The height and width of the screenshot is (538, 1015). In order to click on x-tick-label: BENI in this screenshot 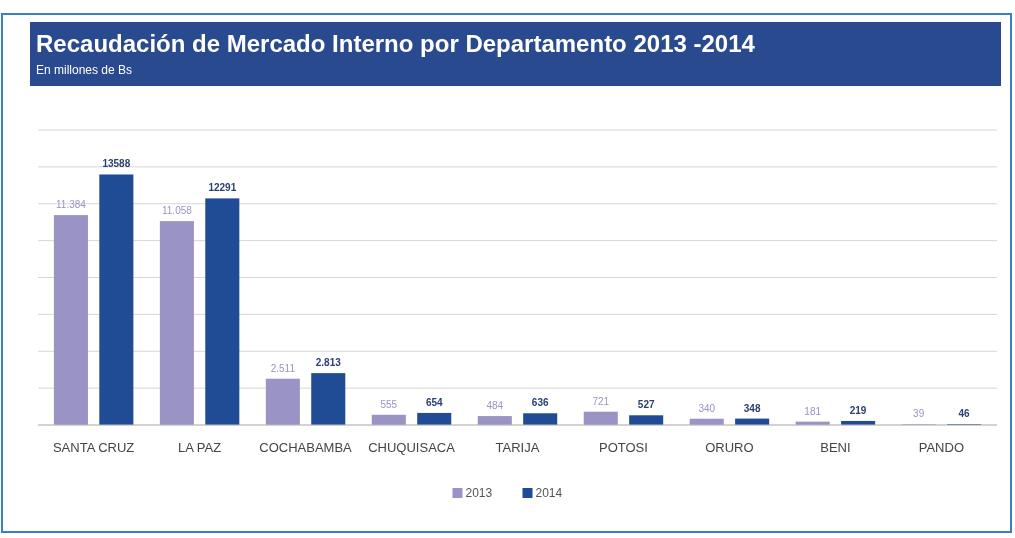, I will do `click(835, 447)`.